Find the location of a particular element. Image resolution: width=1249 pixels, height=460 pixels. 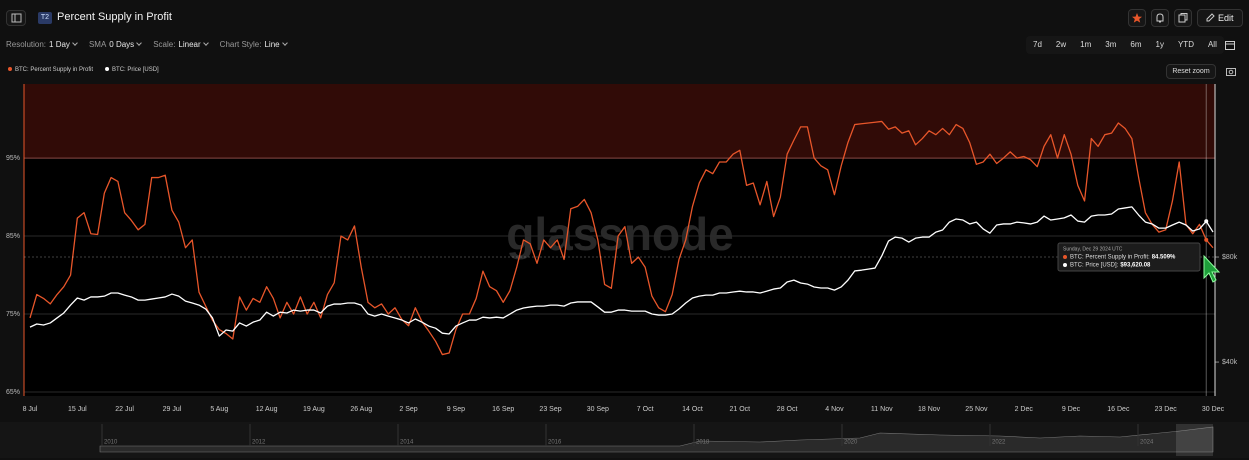

toolbar-item: Resolution: 1 Day is located at coordinates (41, 44).